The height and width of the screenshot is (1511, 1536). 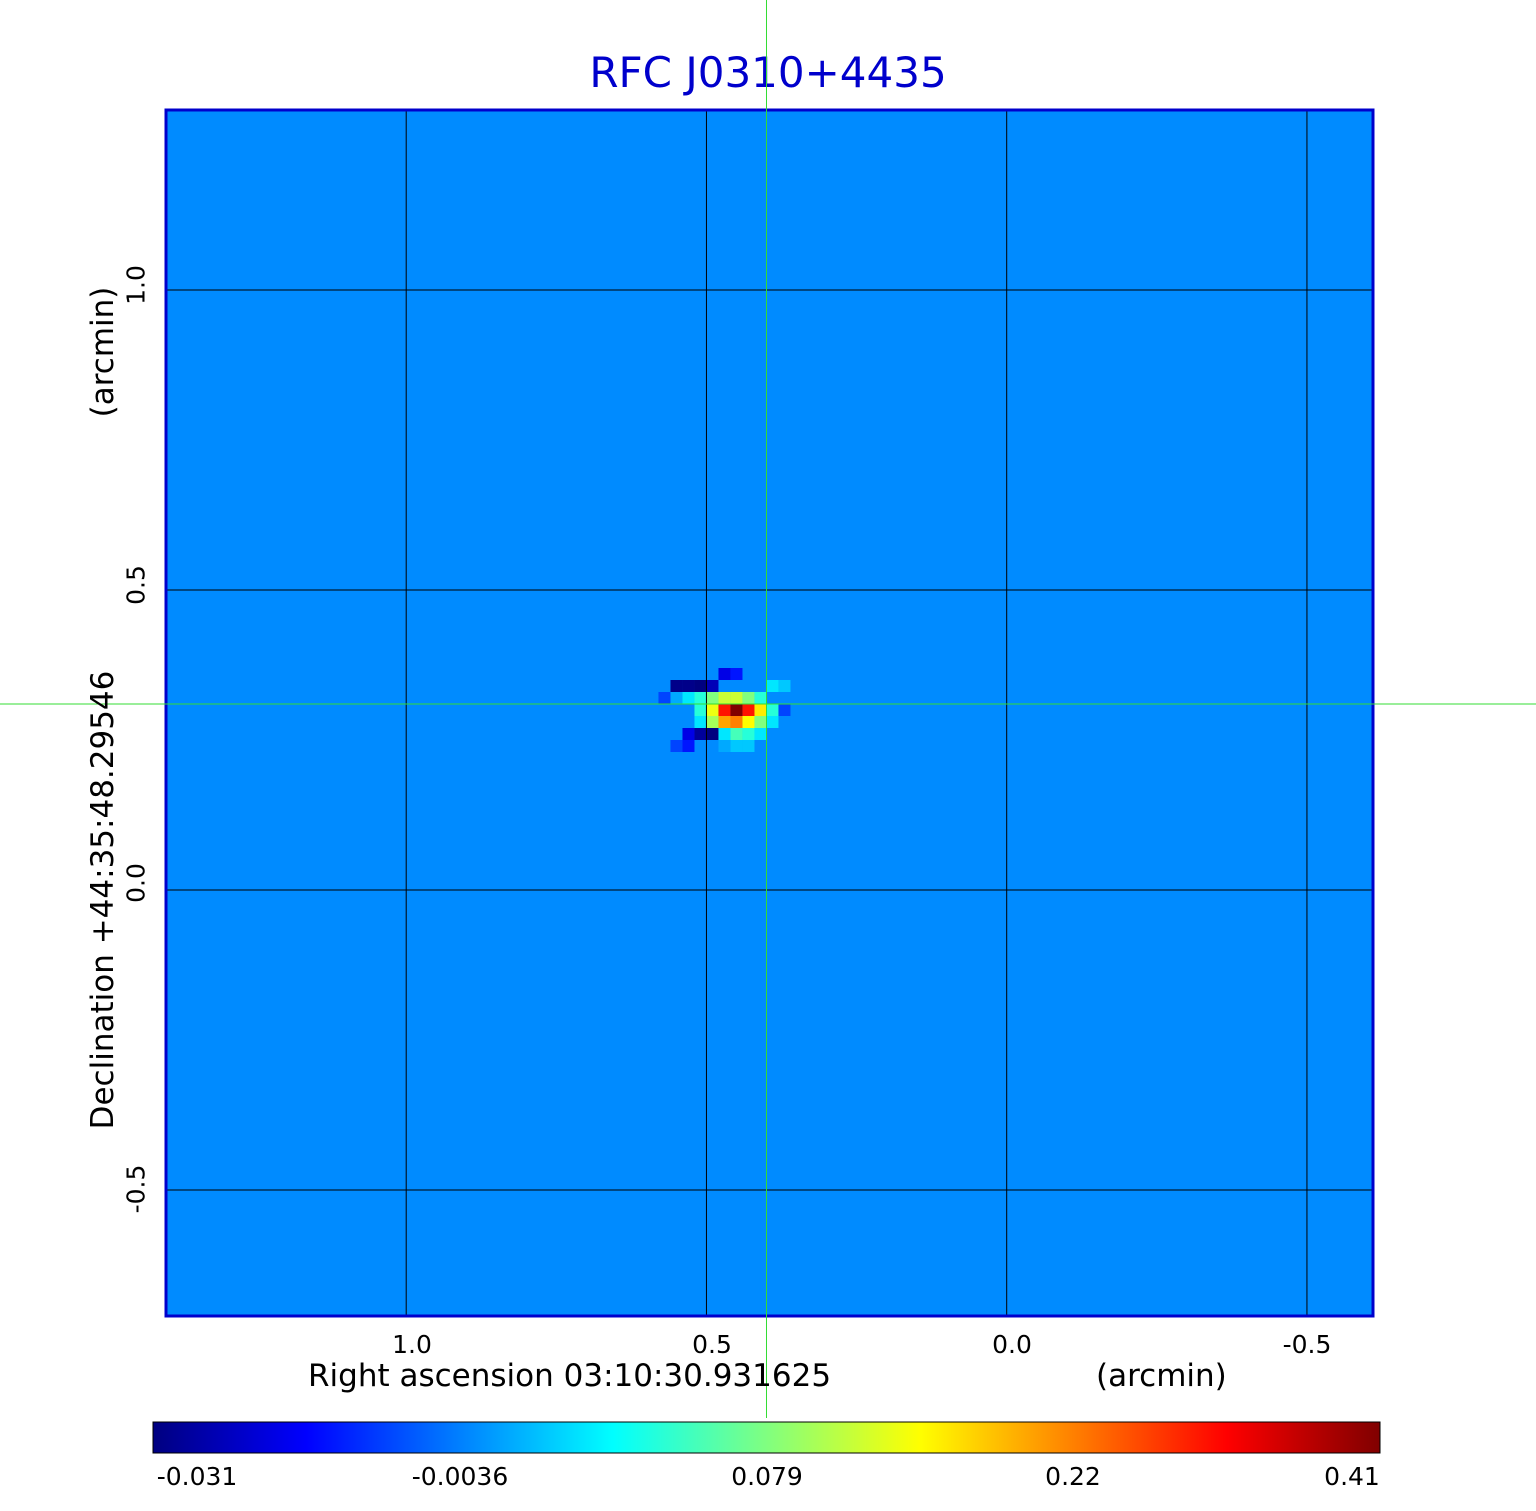 I want to click on colorbar, so click(x=766, y=1437).